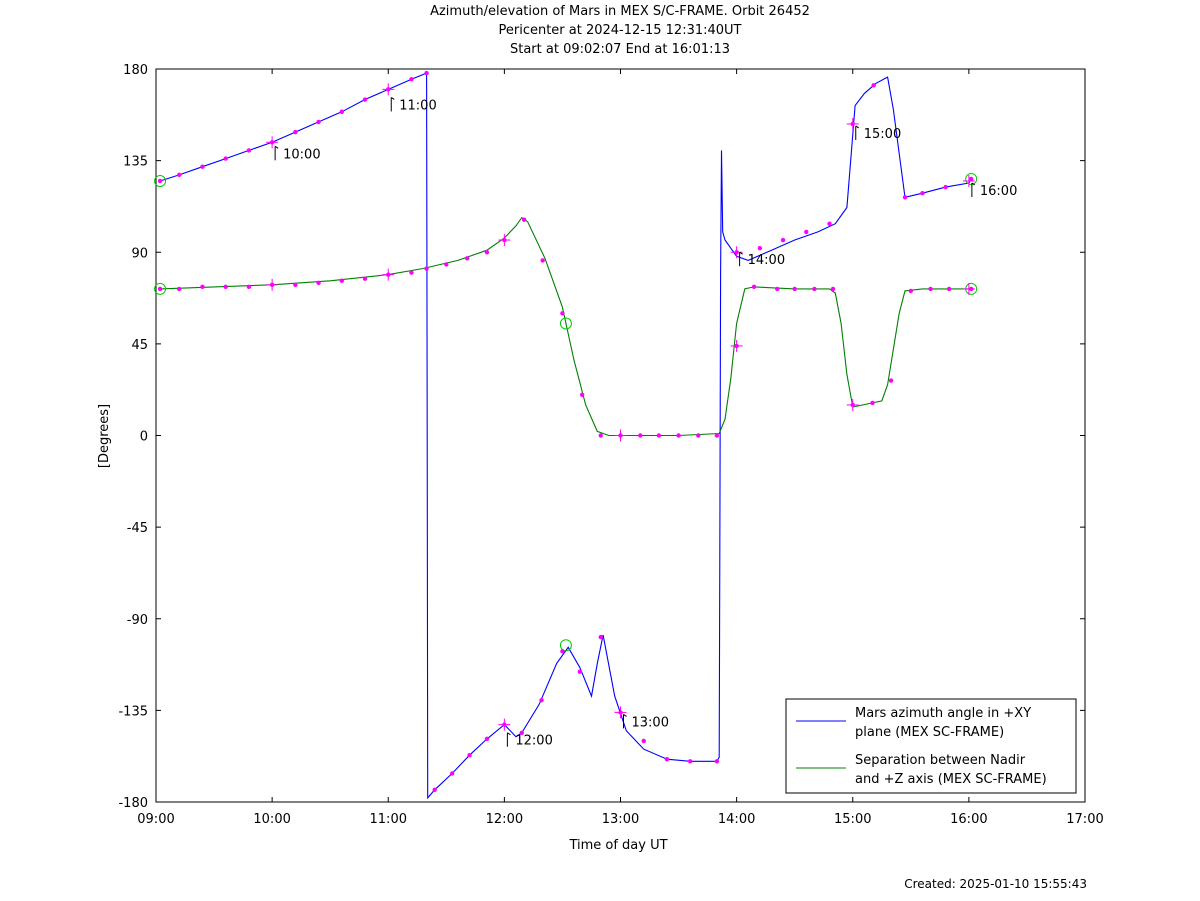 This screenshot has width=1200, height=901. Describe the element at coordinates (137, 528) in the screenshot. I see `y-tick-label: -45` at that location.